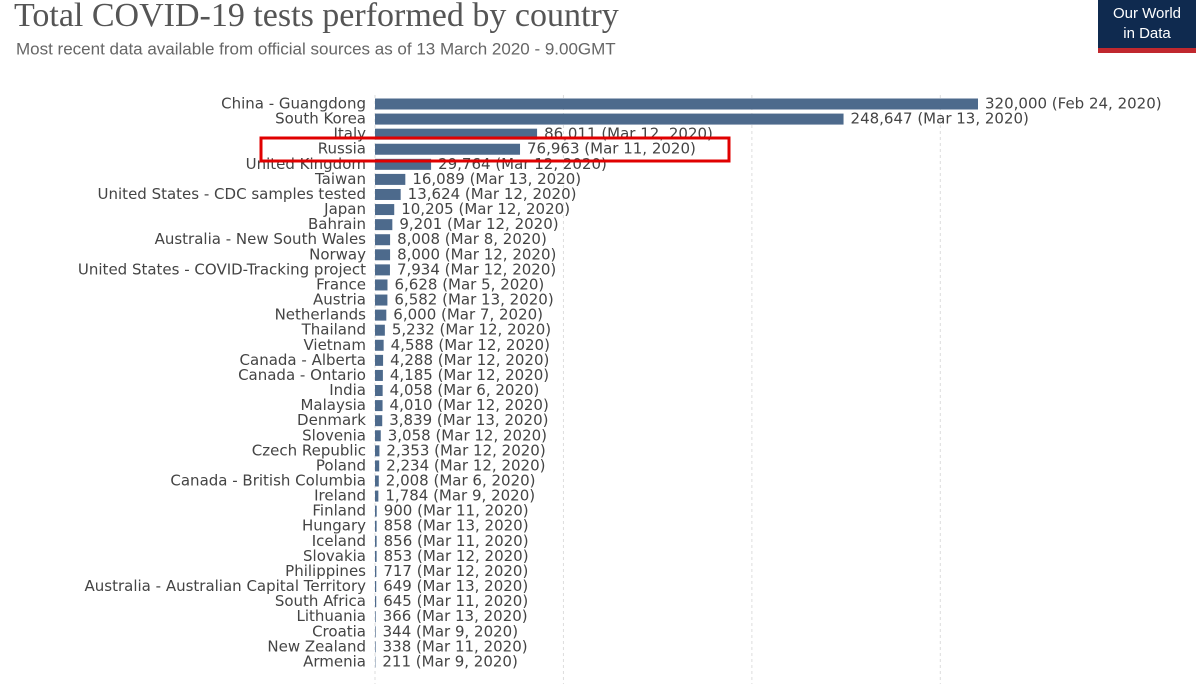 The height and width of the screenshot is (684, 1200). What do you see at coordinates (611, 149) in the screenshot?
I see `value-label: 76,963 (Mar 11, 2020)` at bounding box center [611, 149].